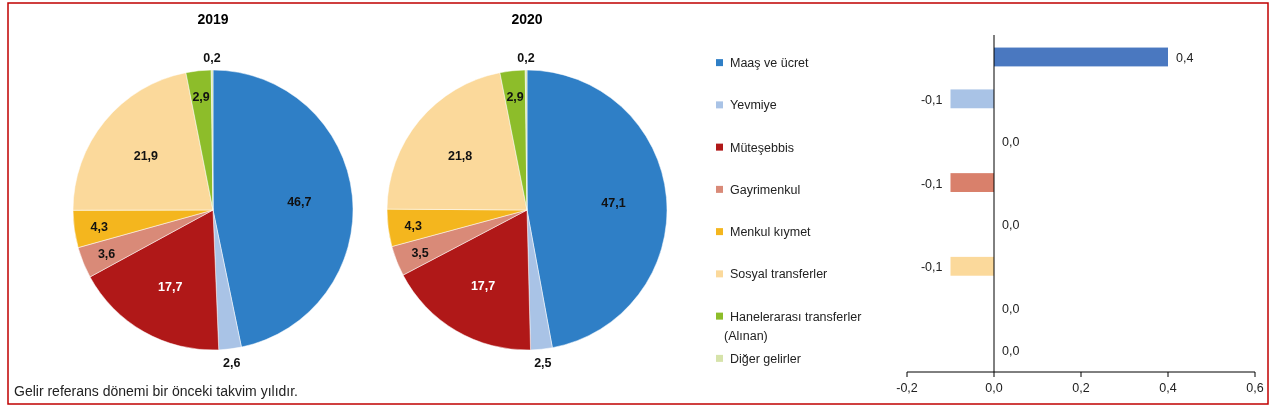 Image resolution: width=1275 pixels, height=407 pixels. Describe the element at coordinates (765, 189) in the screenshot. I see `legend-label: Gayrimenkul` at that location.